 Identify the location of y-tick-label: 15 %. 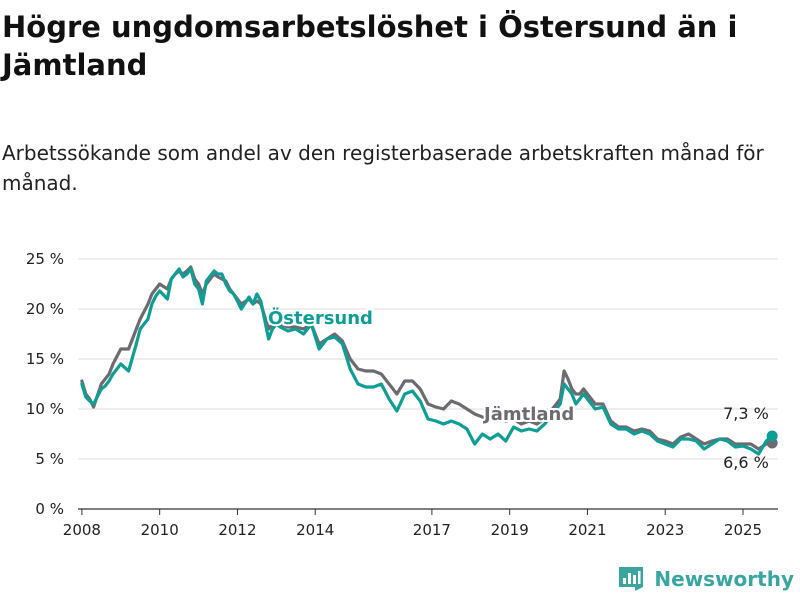
(45, 359).